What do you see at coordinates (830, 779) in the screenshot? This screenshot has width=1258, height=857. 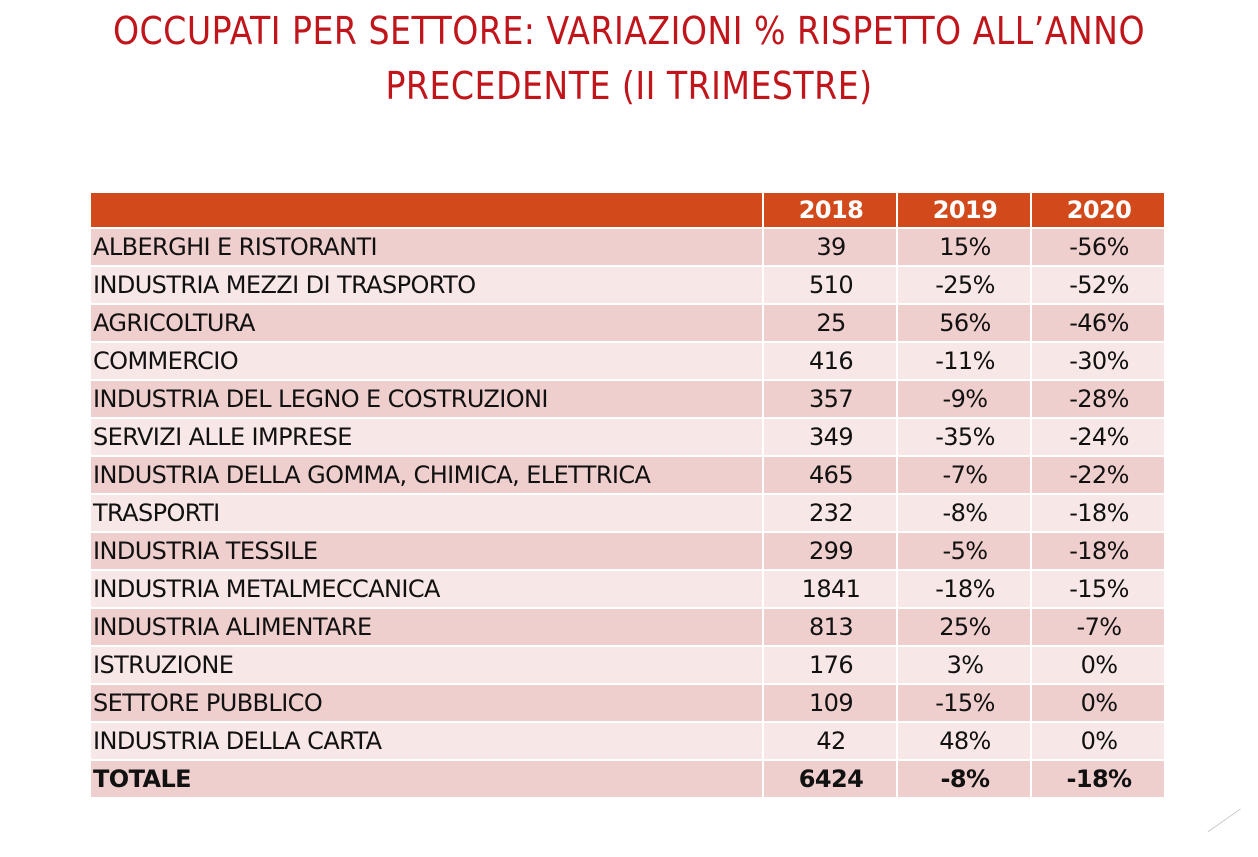 I see `value-cell-2018: 6424` at bounding box center [830, 779].